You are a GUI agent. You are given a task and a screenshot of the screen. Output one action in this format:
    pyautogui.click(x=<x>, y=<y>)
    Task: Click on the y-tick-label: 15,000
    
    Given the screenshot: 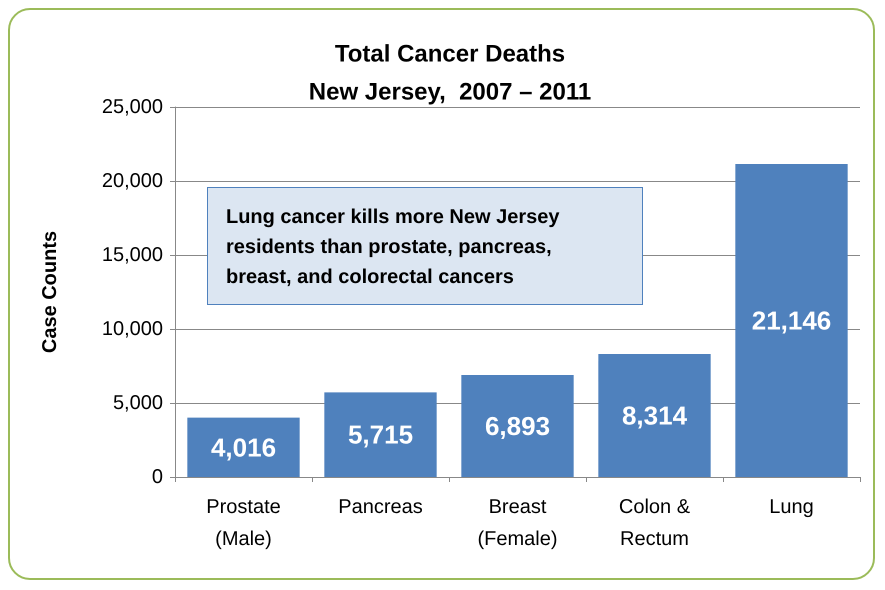 What is the action you would take?
    pyautogui.click(x=132, y=255)
    